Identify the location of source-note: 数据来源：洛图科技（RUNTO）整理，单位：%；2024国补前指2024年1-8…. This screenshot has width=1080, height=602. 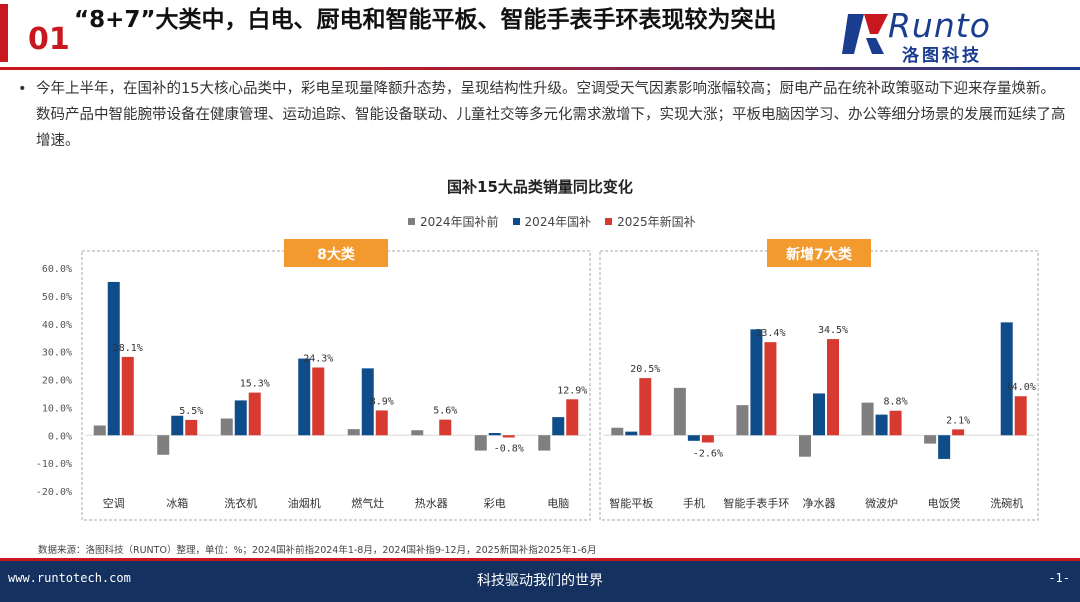
(317, 550).